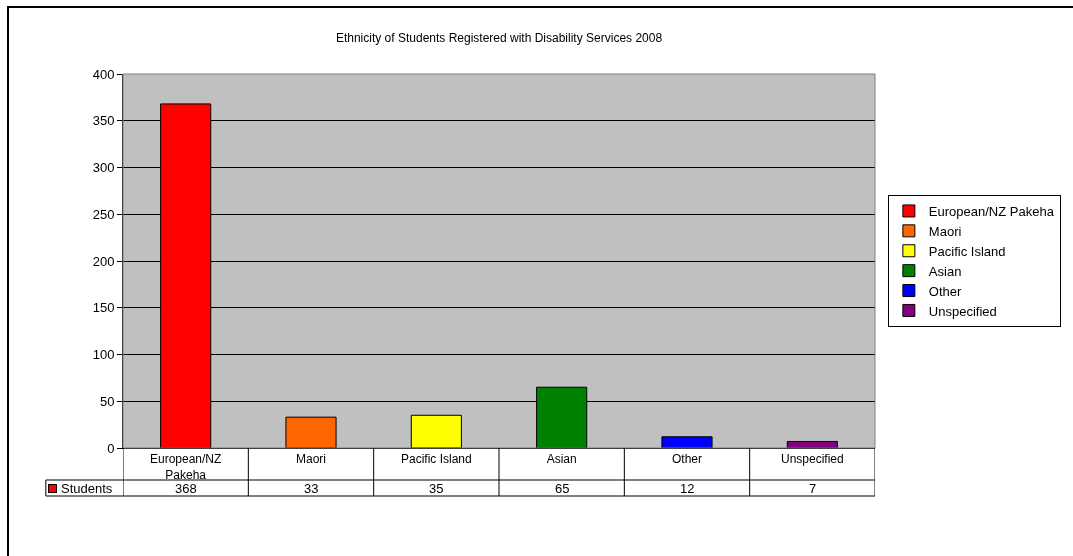 The height and width of the screenshot is (556, 1073). Describe the element at coordinates (813, 488) in the screenshot. I see `data-label: 7` at that location.